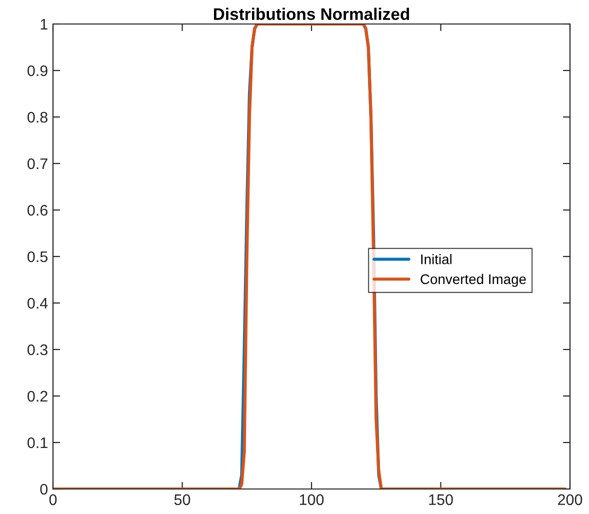  I want to click on legend-label: Converted Image, so click(473, 280).